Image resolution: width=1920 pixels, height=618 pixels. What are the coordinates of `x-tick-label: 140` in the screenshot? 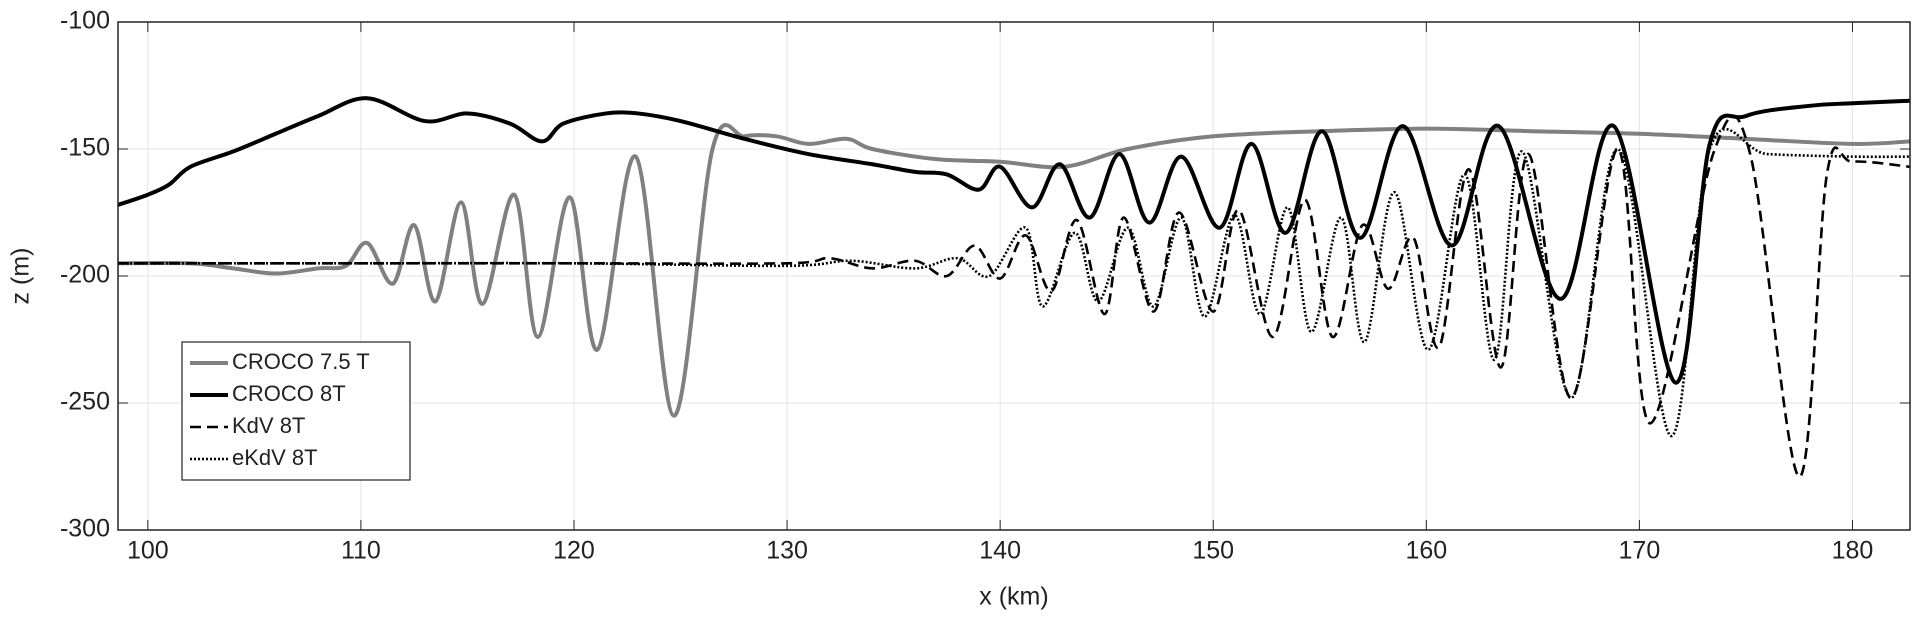 It's located at (1000, 551).